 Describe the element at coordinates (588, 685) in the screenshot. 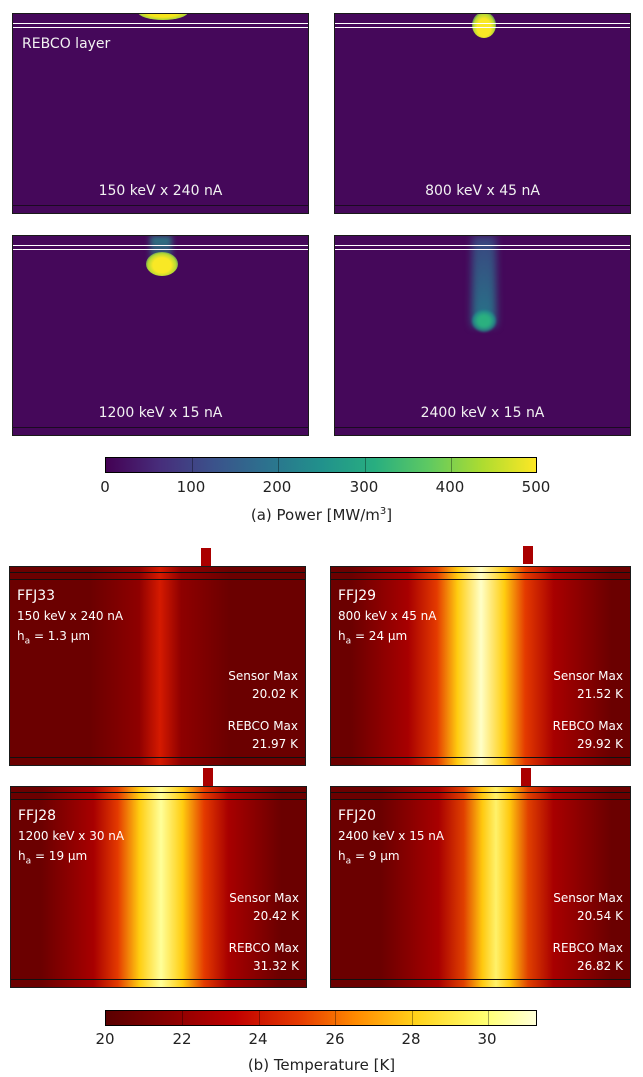

I see `sensor-max: Sensor Max 21.52 K` at that location.